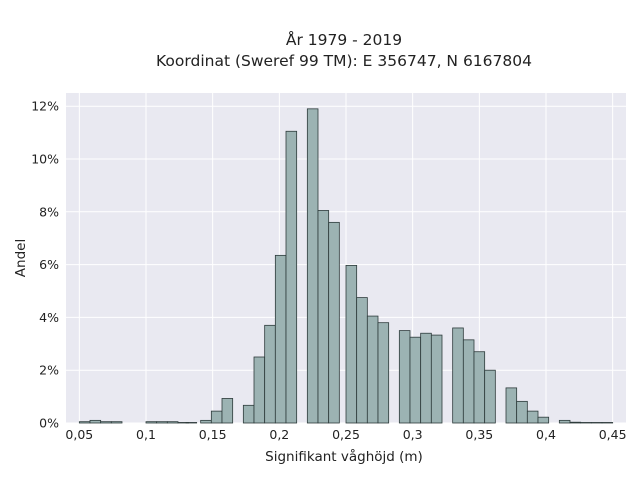  Describe the element at coordinates (49, 317) in the screenshot. I see `y-tick-label: 4%` at that location.